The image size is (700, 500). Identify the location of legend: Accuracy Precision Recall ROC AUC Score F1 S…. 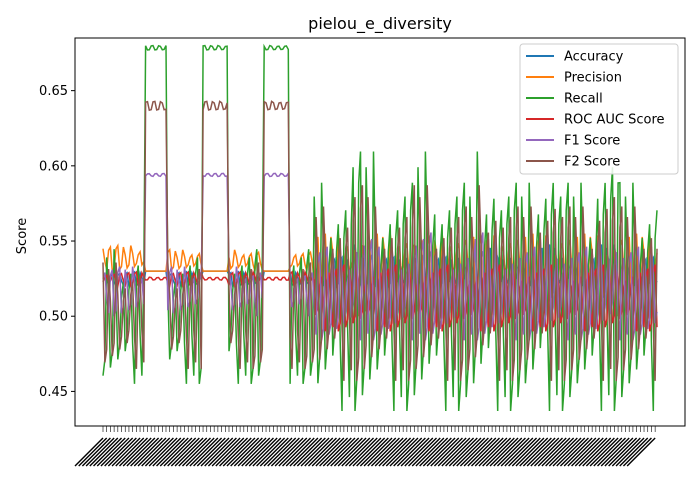
(599, 109).